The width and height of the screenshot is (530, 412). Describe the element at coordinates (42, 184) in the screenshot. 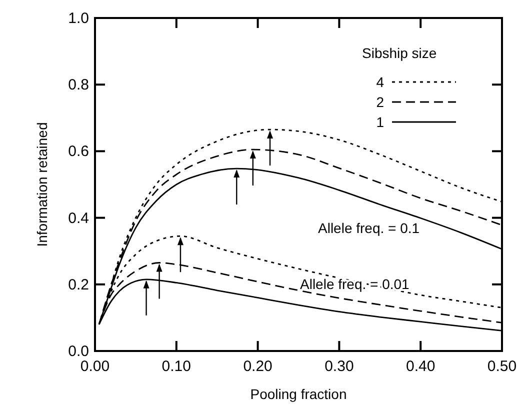

I see `y-axis-title: Information retained` at that location.